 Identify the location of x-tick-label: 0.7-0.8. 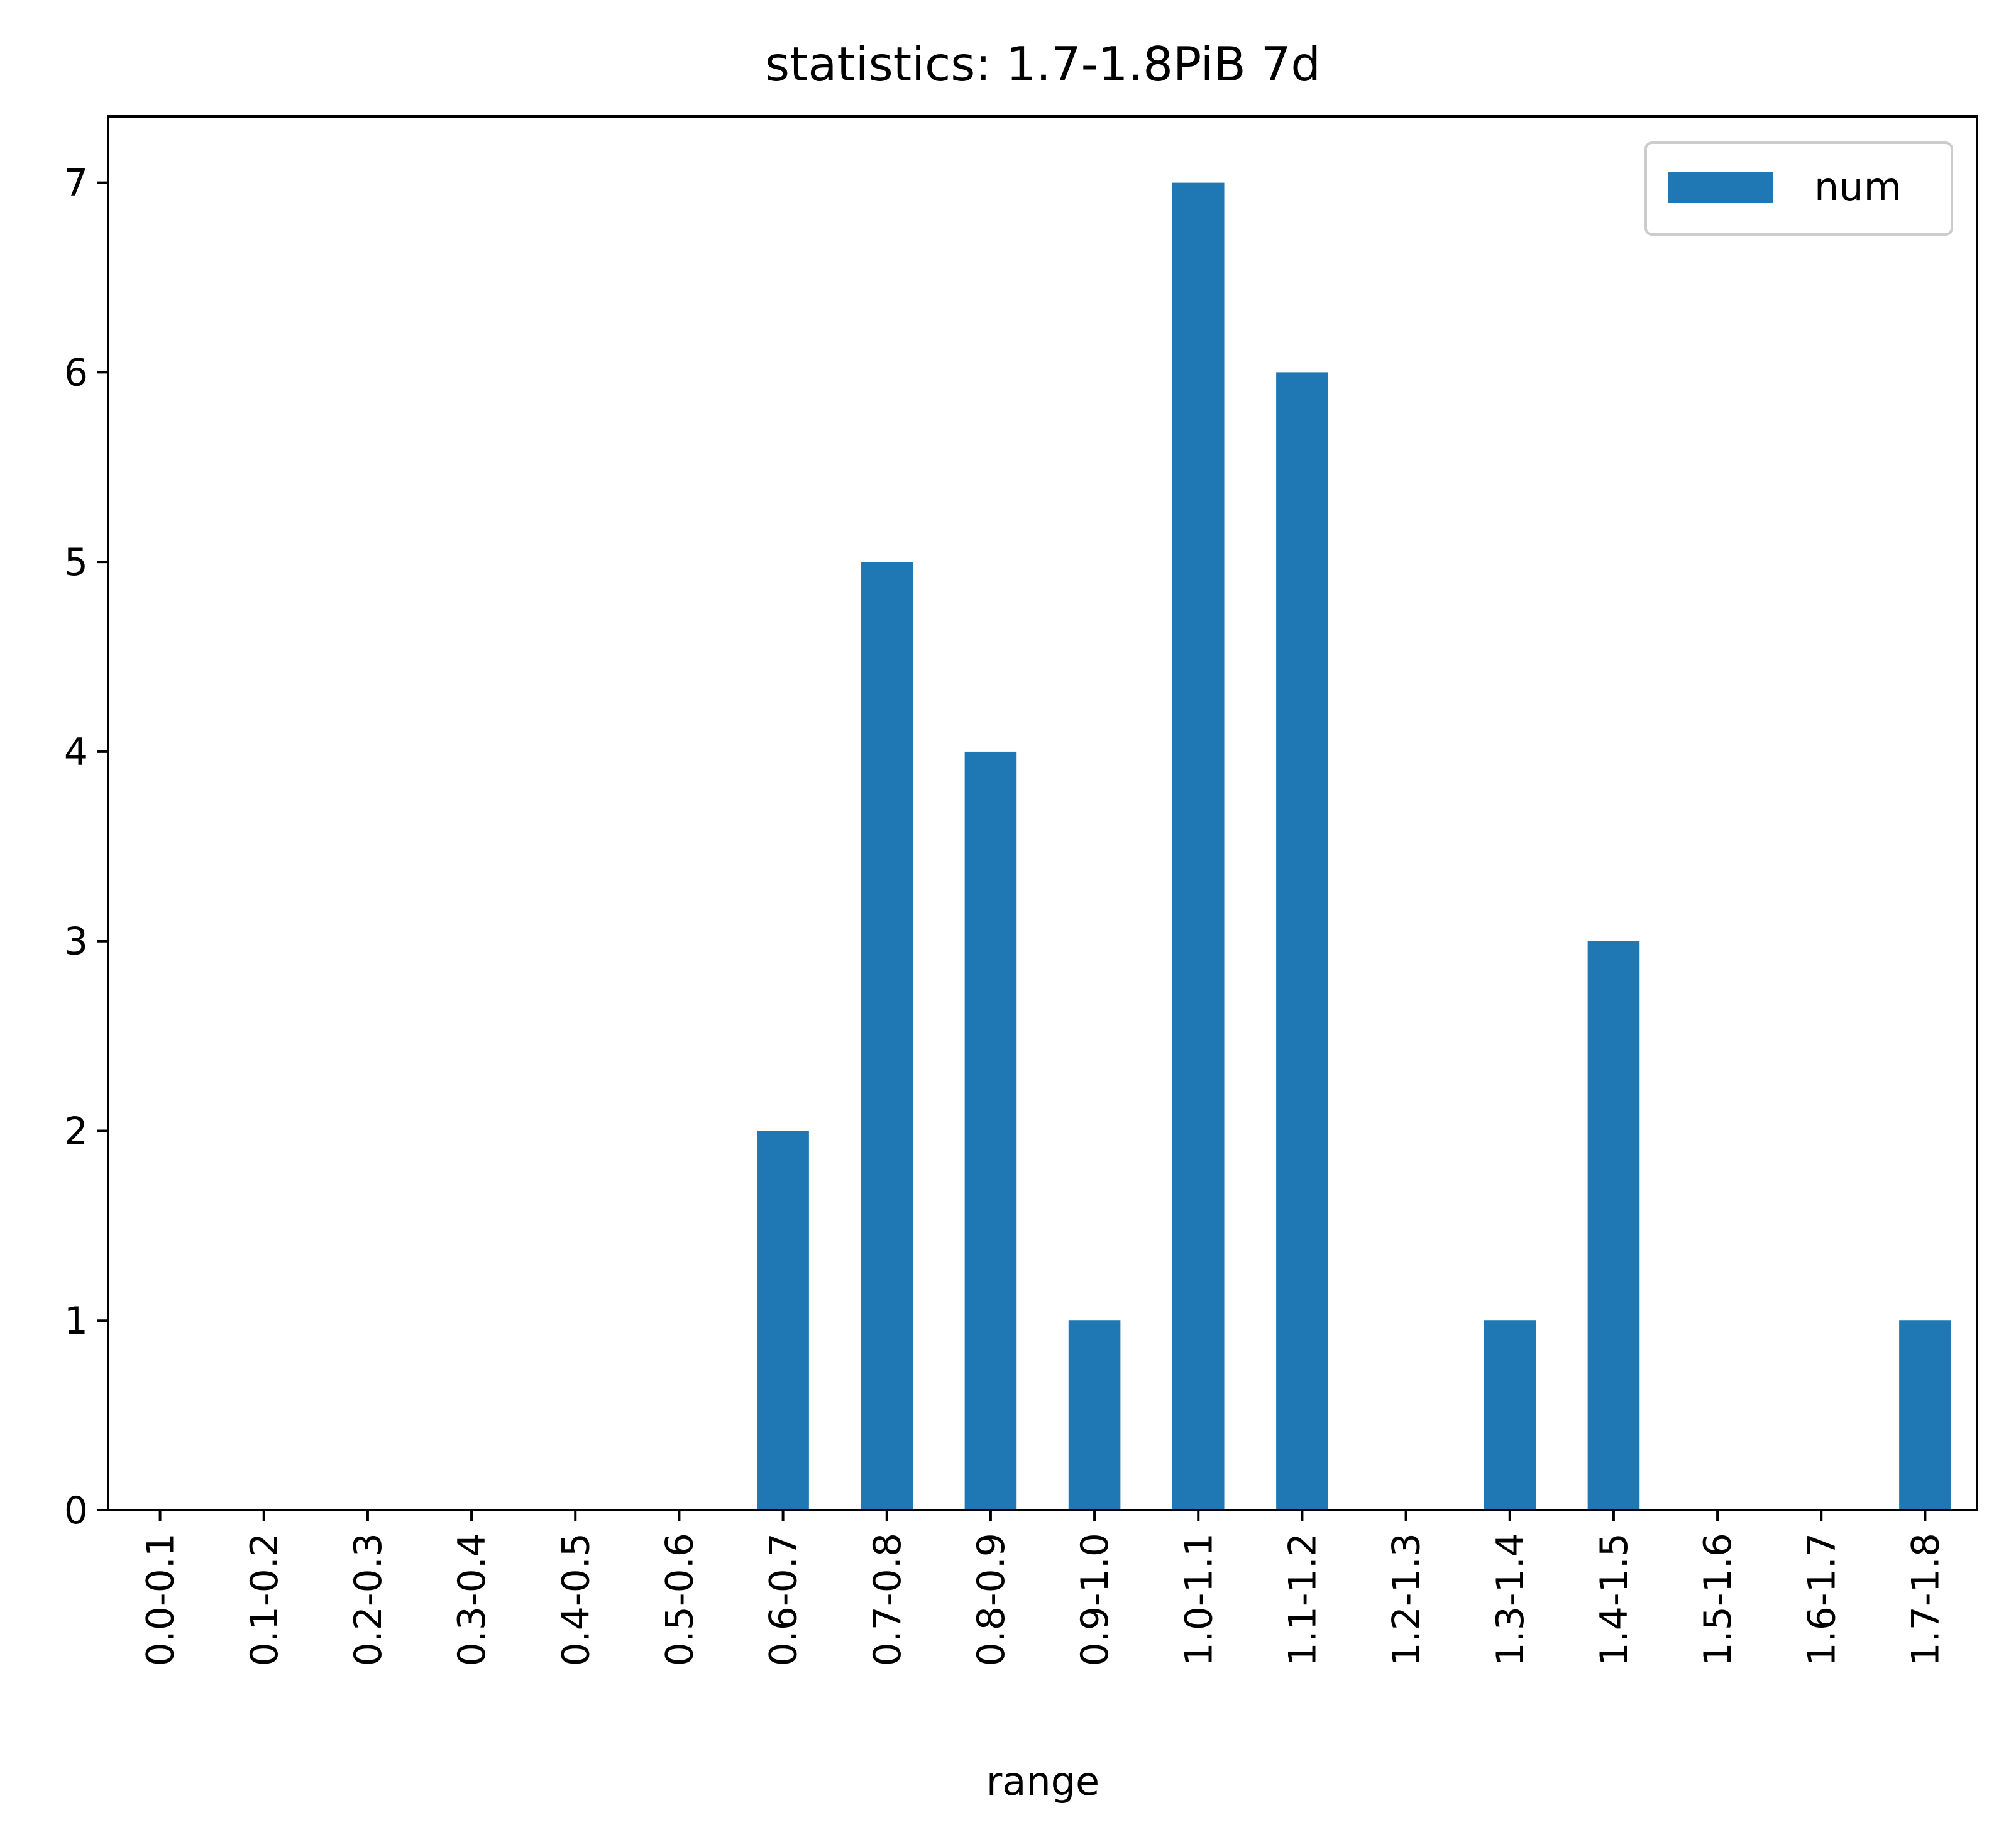
(888, 1600).